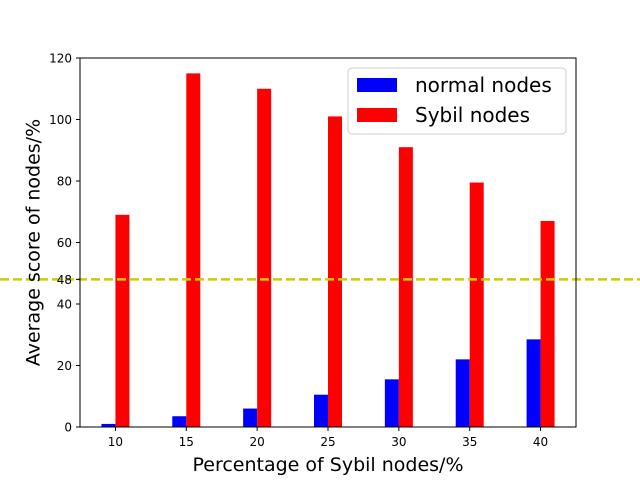  I want to click on legend-label-sybil-nodes: Sybil nodes, so click(472, 115).